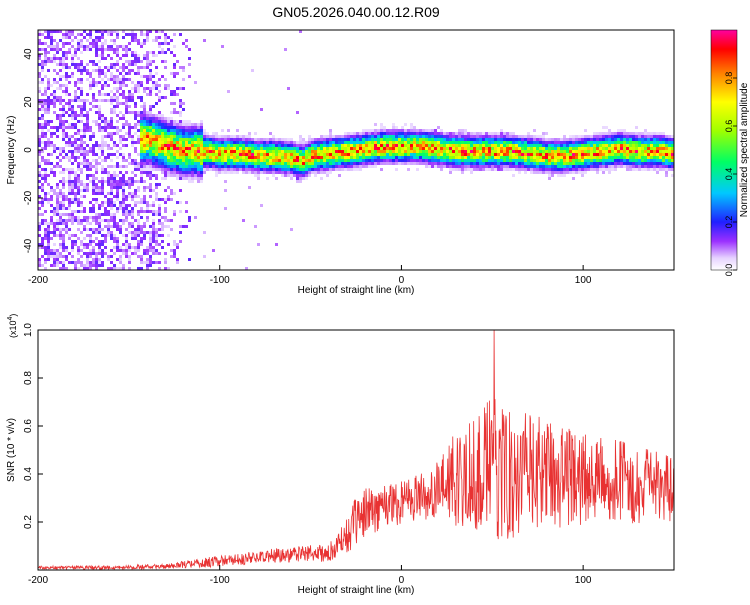  Describe the element at coordinates (220, 280) in the screenshot. I see `heatmap-x-tick-label: -100` at that location.